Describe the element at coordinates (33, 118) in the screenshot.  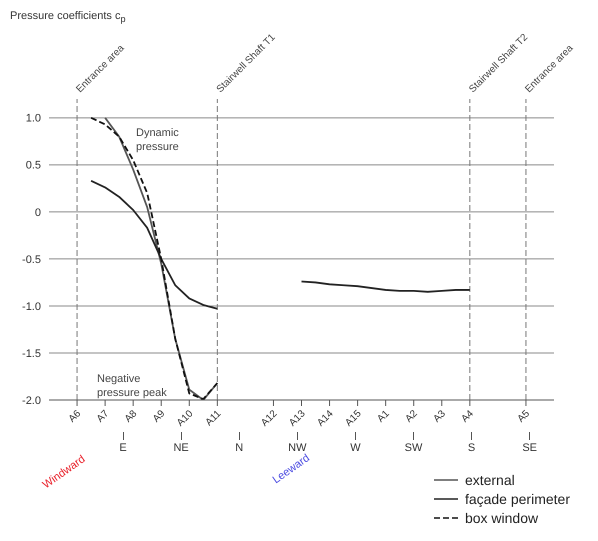
I see `y-tick-label: 1.0` at that location.